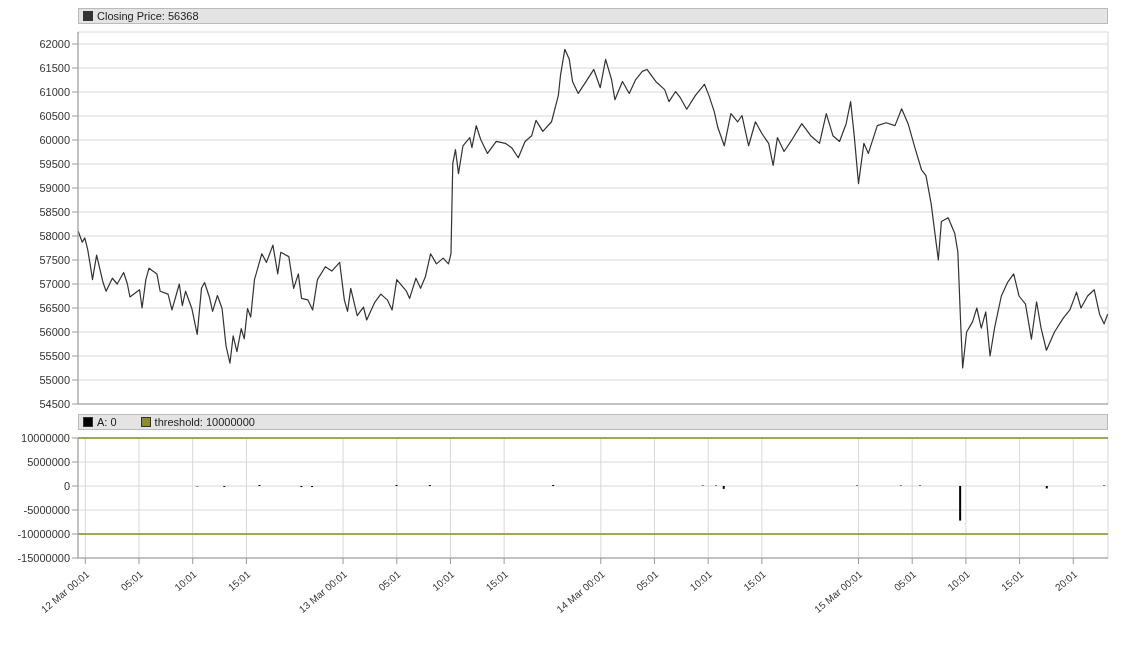 Image resolution: width=1129 pixels, height=650 pixels. What do you see at coordinates (46, 509) in the screenshot?
I see `y-tick-label: -5000000` at bounding box center [46, 509].